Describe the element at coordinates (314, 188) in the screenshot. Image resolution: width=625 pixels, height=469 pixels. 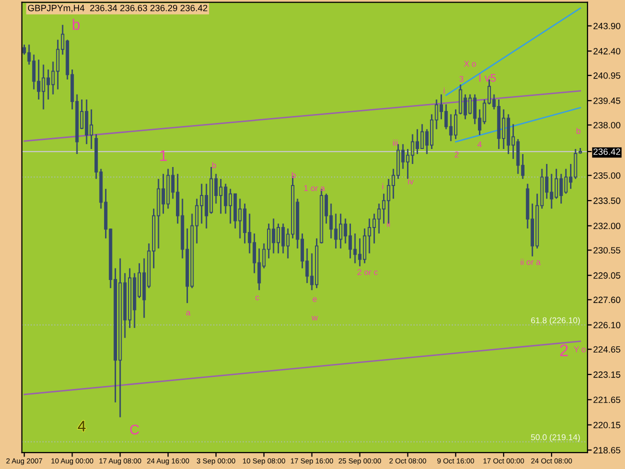
I see `annotation: 1 or a` at that location.